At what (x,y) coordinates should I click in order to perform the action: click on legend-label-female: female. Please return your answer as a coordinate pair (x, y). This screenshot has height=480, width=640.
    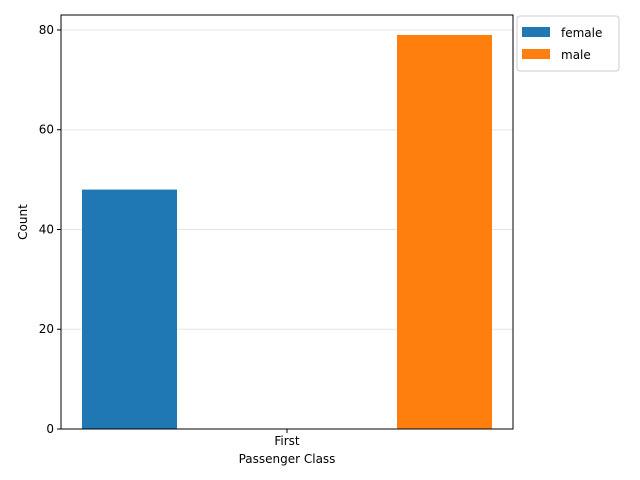
    Looking at the image, I should click on (581, 33).